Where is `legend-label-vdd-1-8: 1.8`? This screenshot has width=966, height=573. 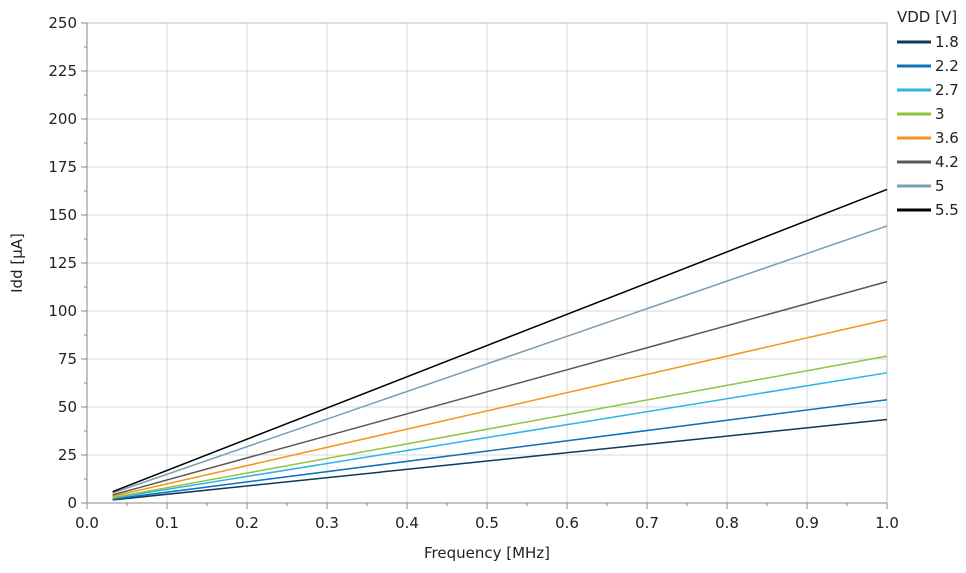 legend-label-vdd-1-8: 1.8 is located at coordinates (947, 42).